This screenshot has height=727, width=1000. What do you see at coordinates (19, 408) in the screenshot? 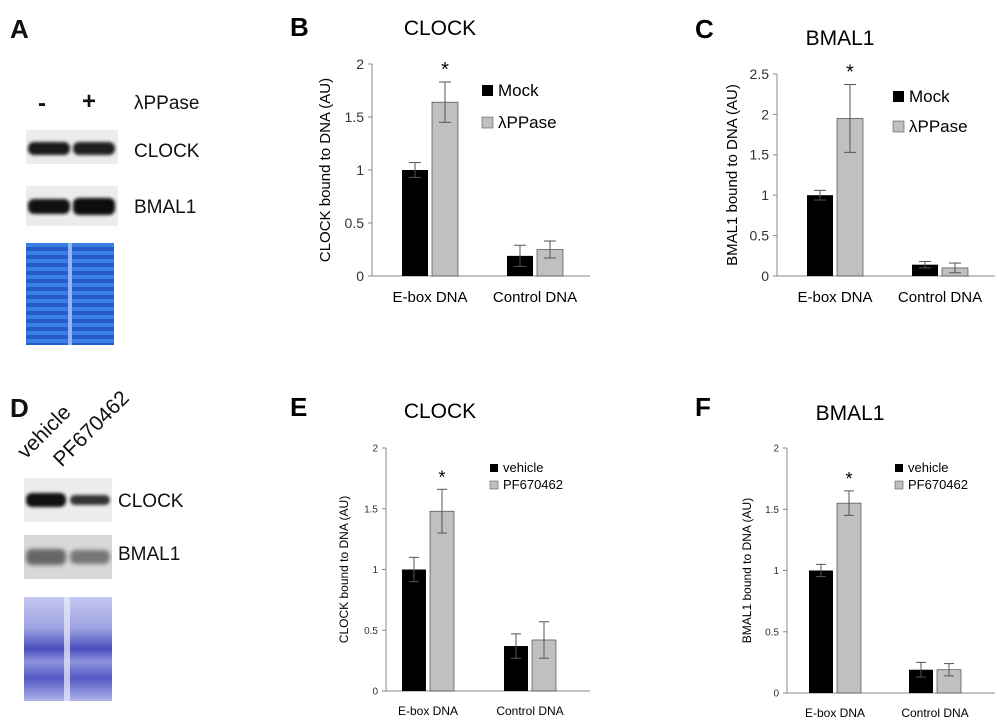
I see `panel-letter-d: D` at bounding box center [19, 408].